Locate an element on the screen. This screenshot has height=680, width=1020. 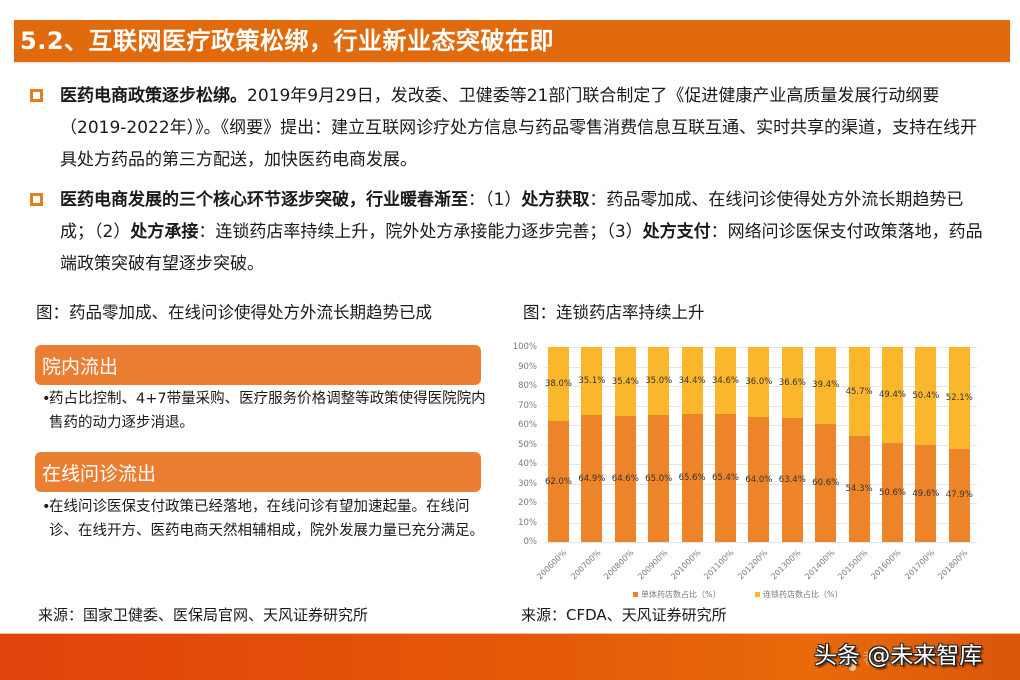
bar-segment-chain-store: 36.0% is located at coordinates (759, 382).